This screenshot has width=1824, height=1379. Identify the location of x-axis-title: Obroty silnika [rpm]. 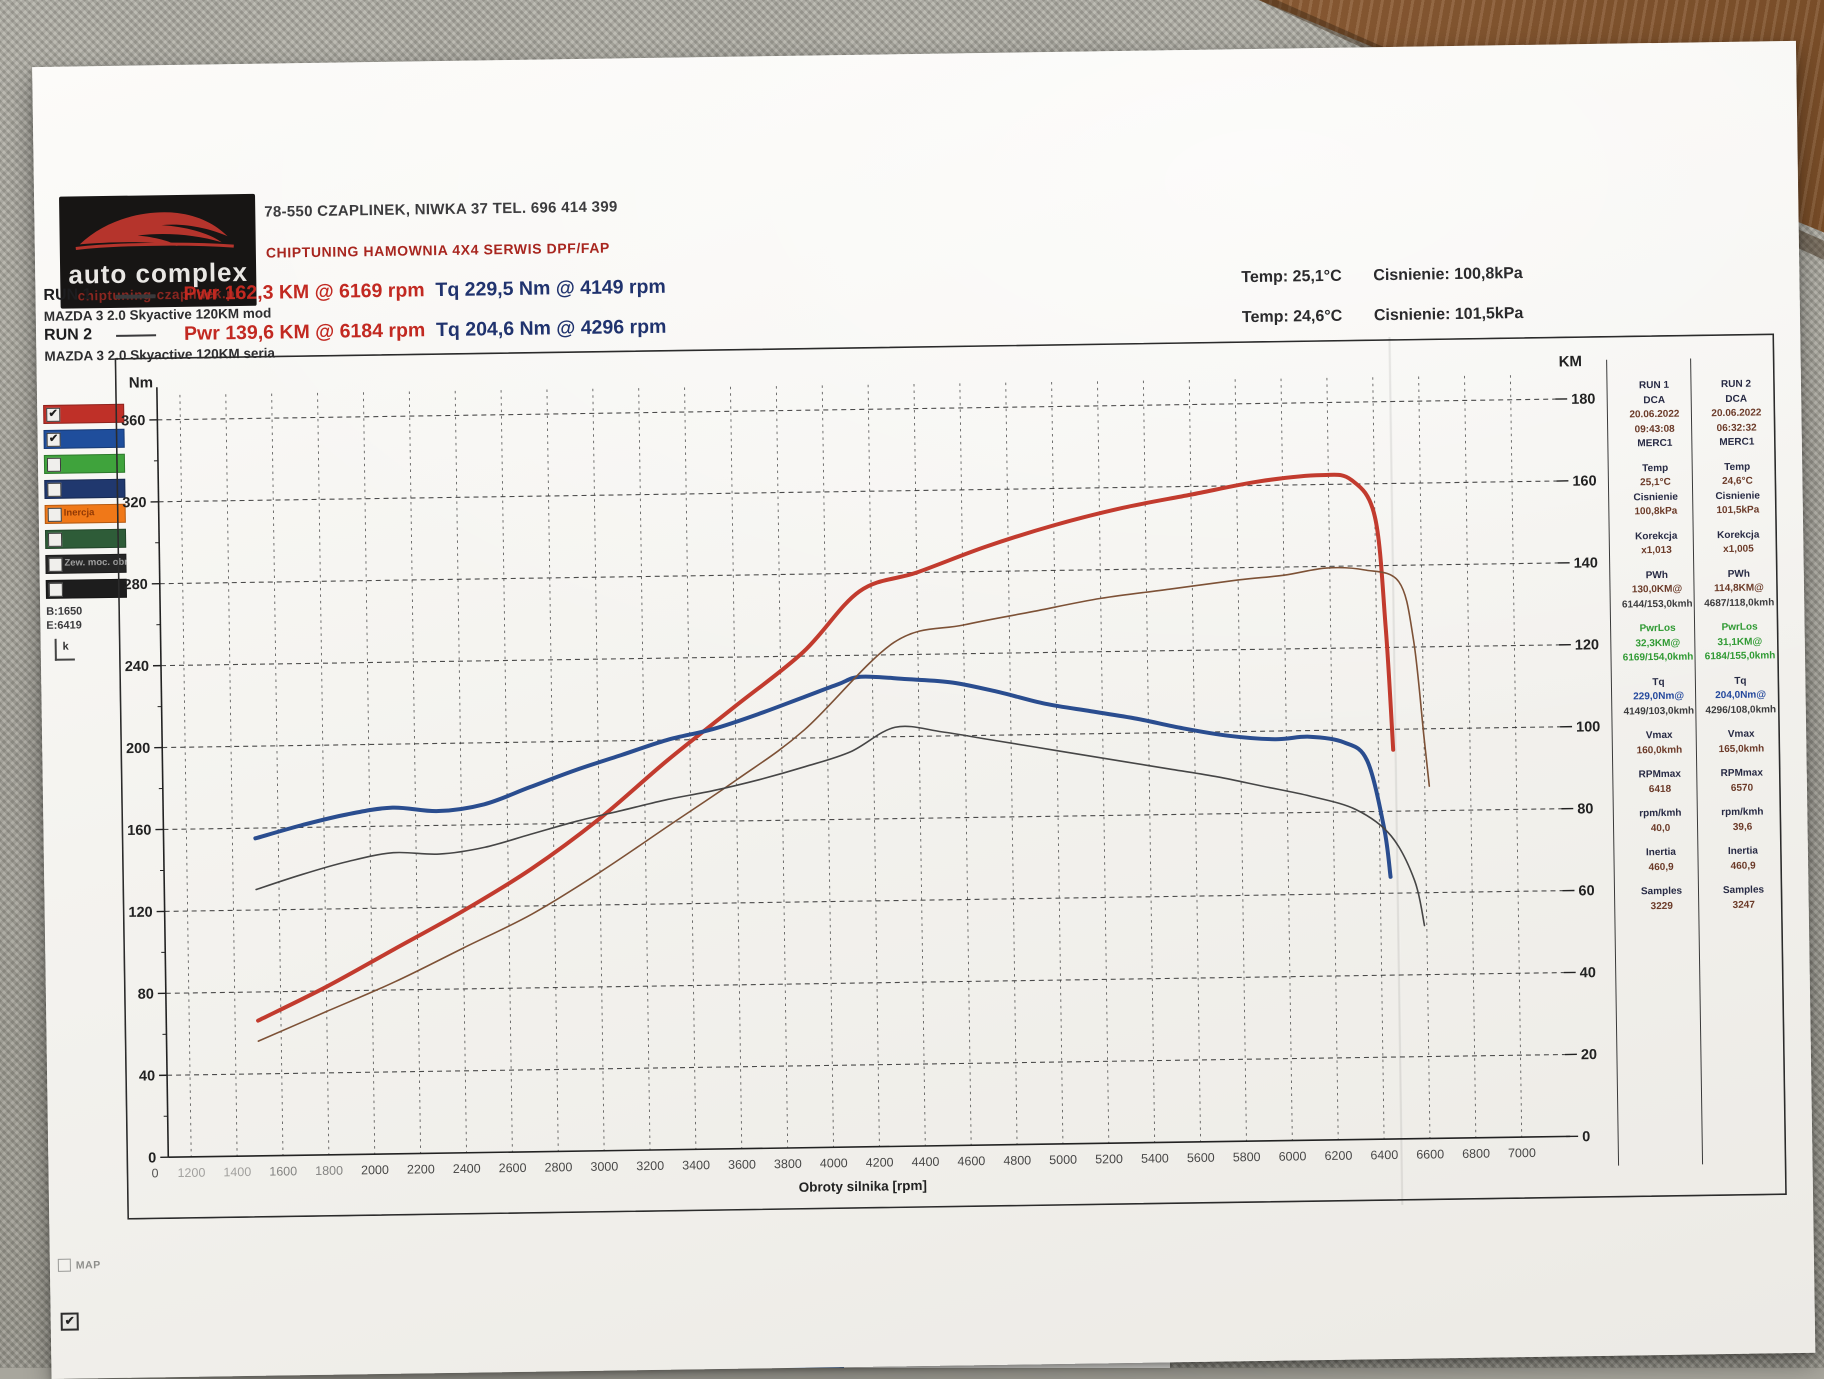
(863, 1186).